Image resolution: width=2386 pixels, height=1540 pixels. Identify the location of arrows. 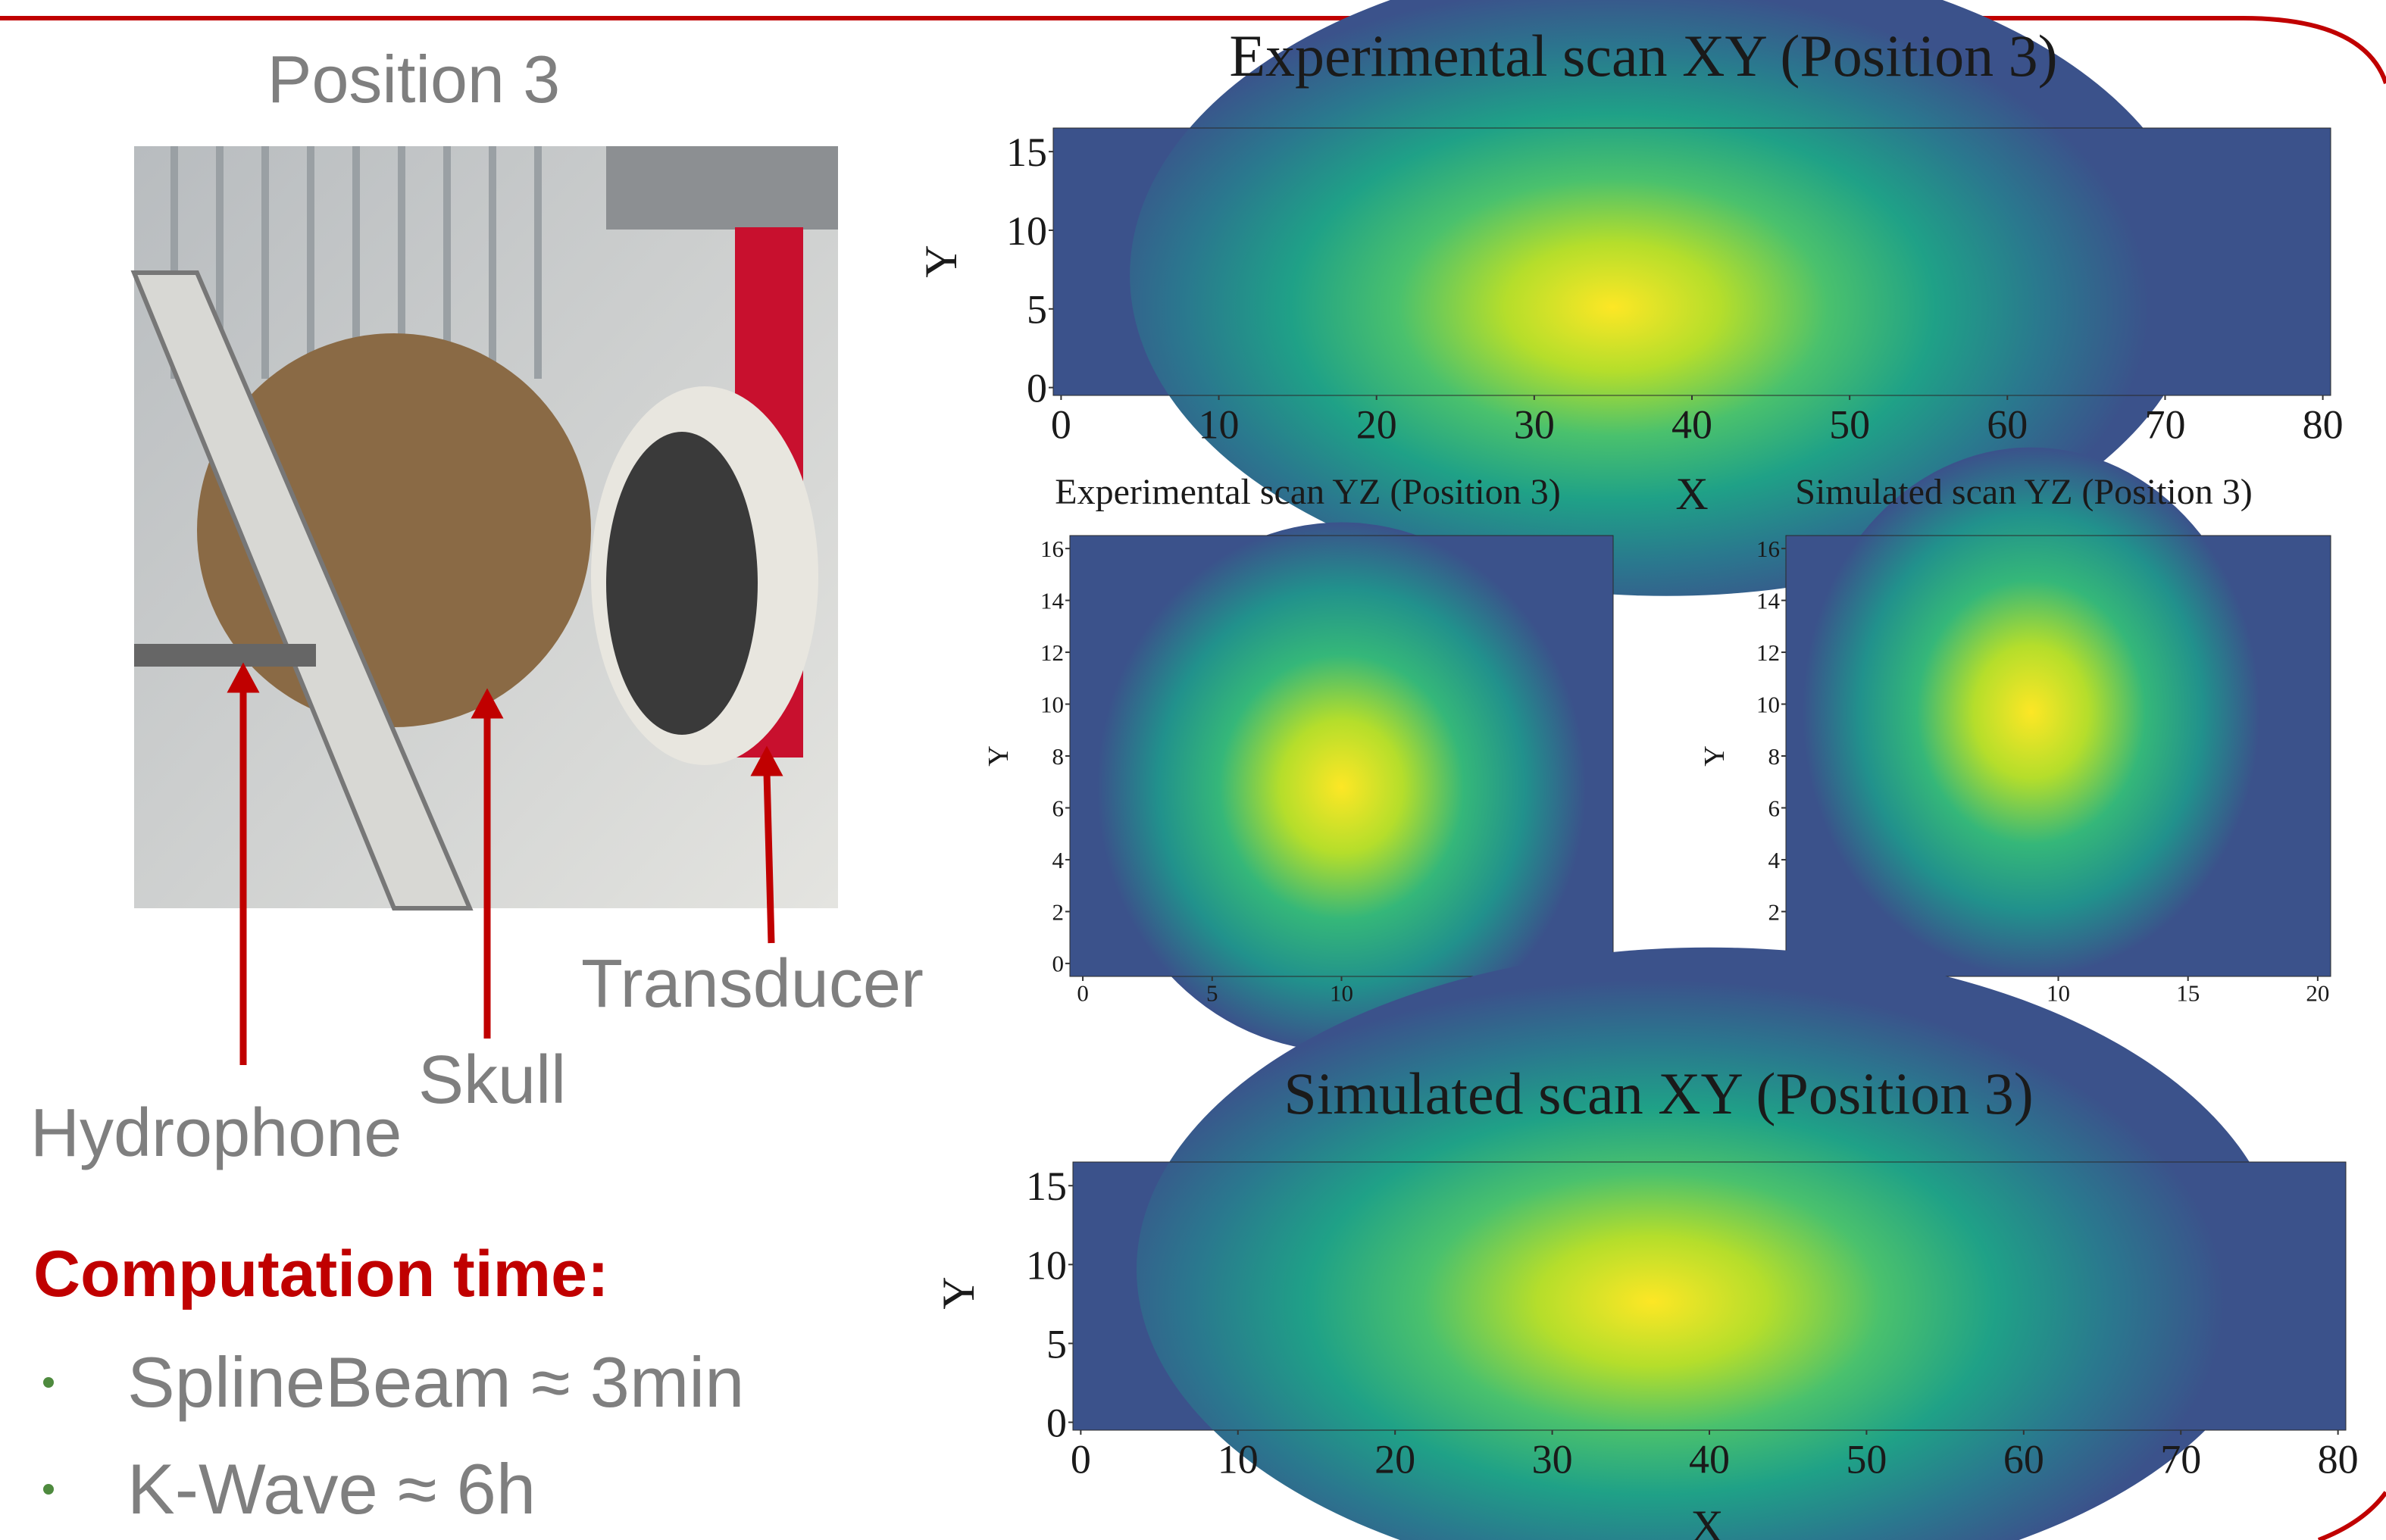
(505, 863).